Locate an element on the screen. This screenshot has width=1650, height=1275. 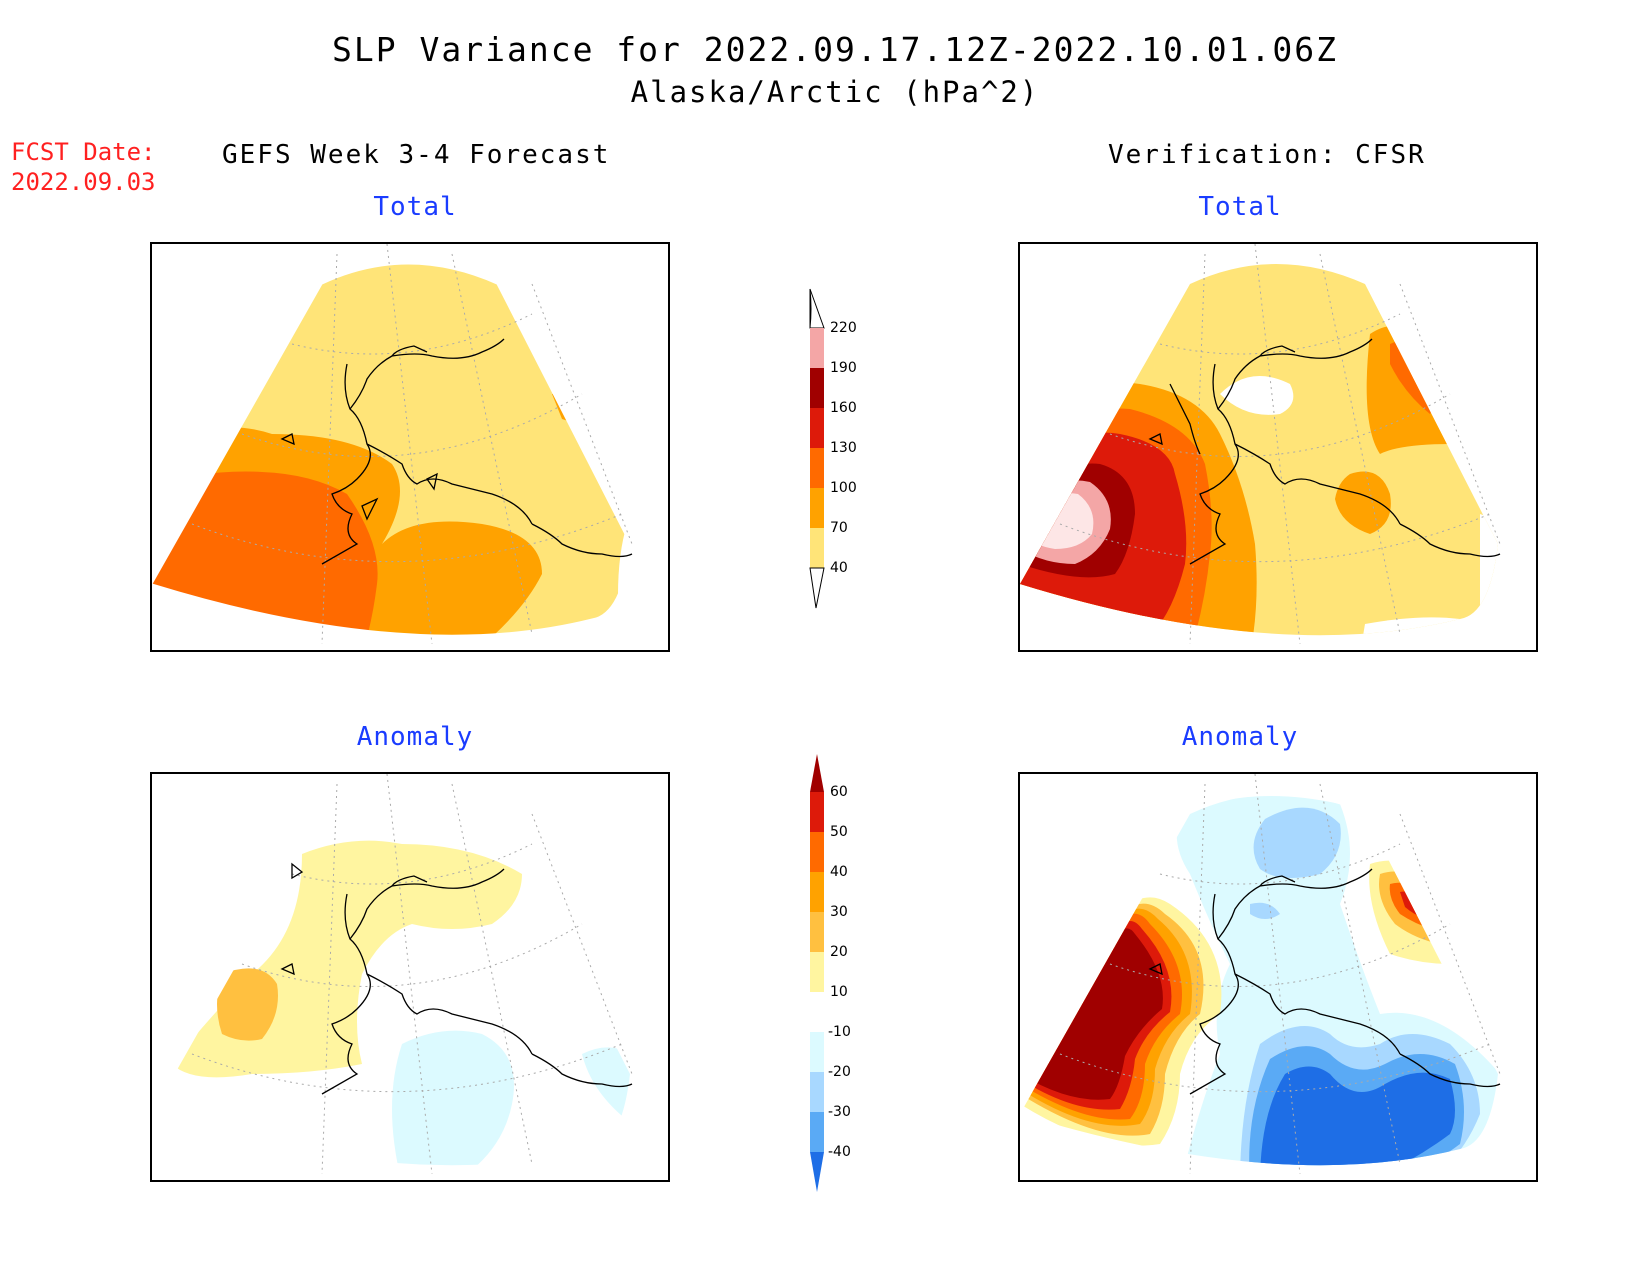
colorbar-anomaly-label-neg30: -30 is located at coordinates (839, 1112).